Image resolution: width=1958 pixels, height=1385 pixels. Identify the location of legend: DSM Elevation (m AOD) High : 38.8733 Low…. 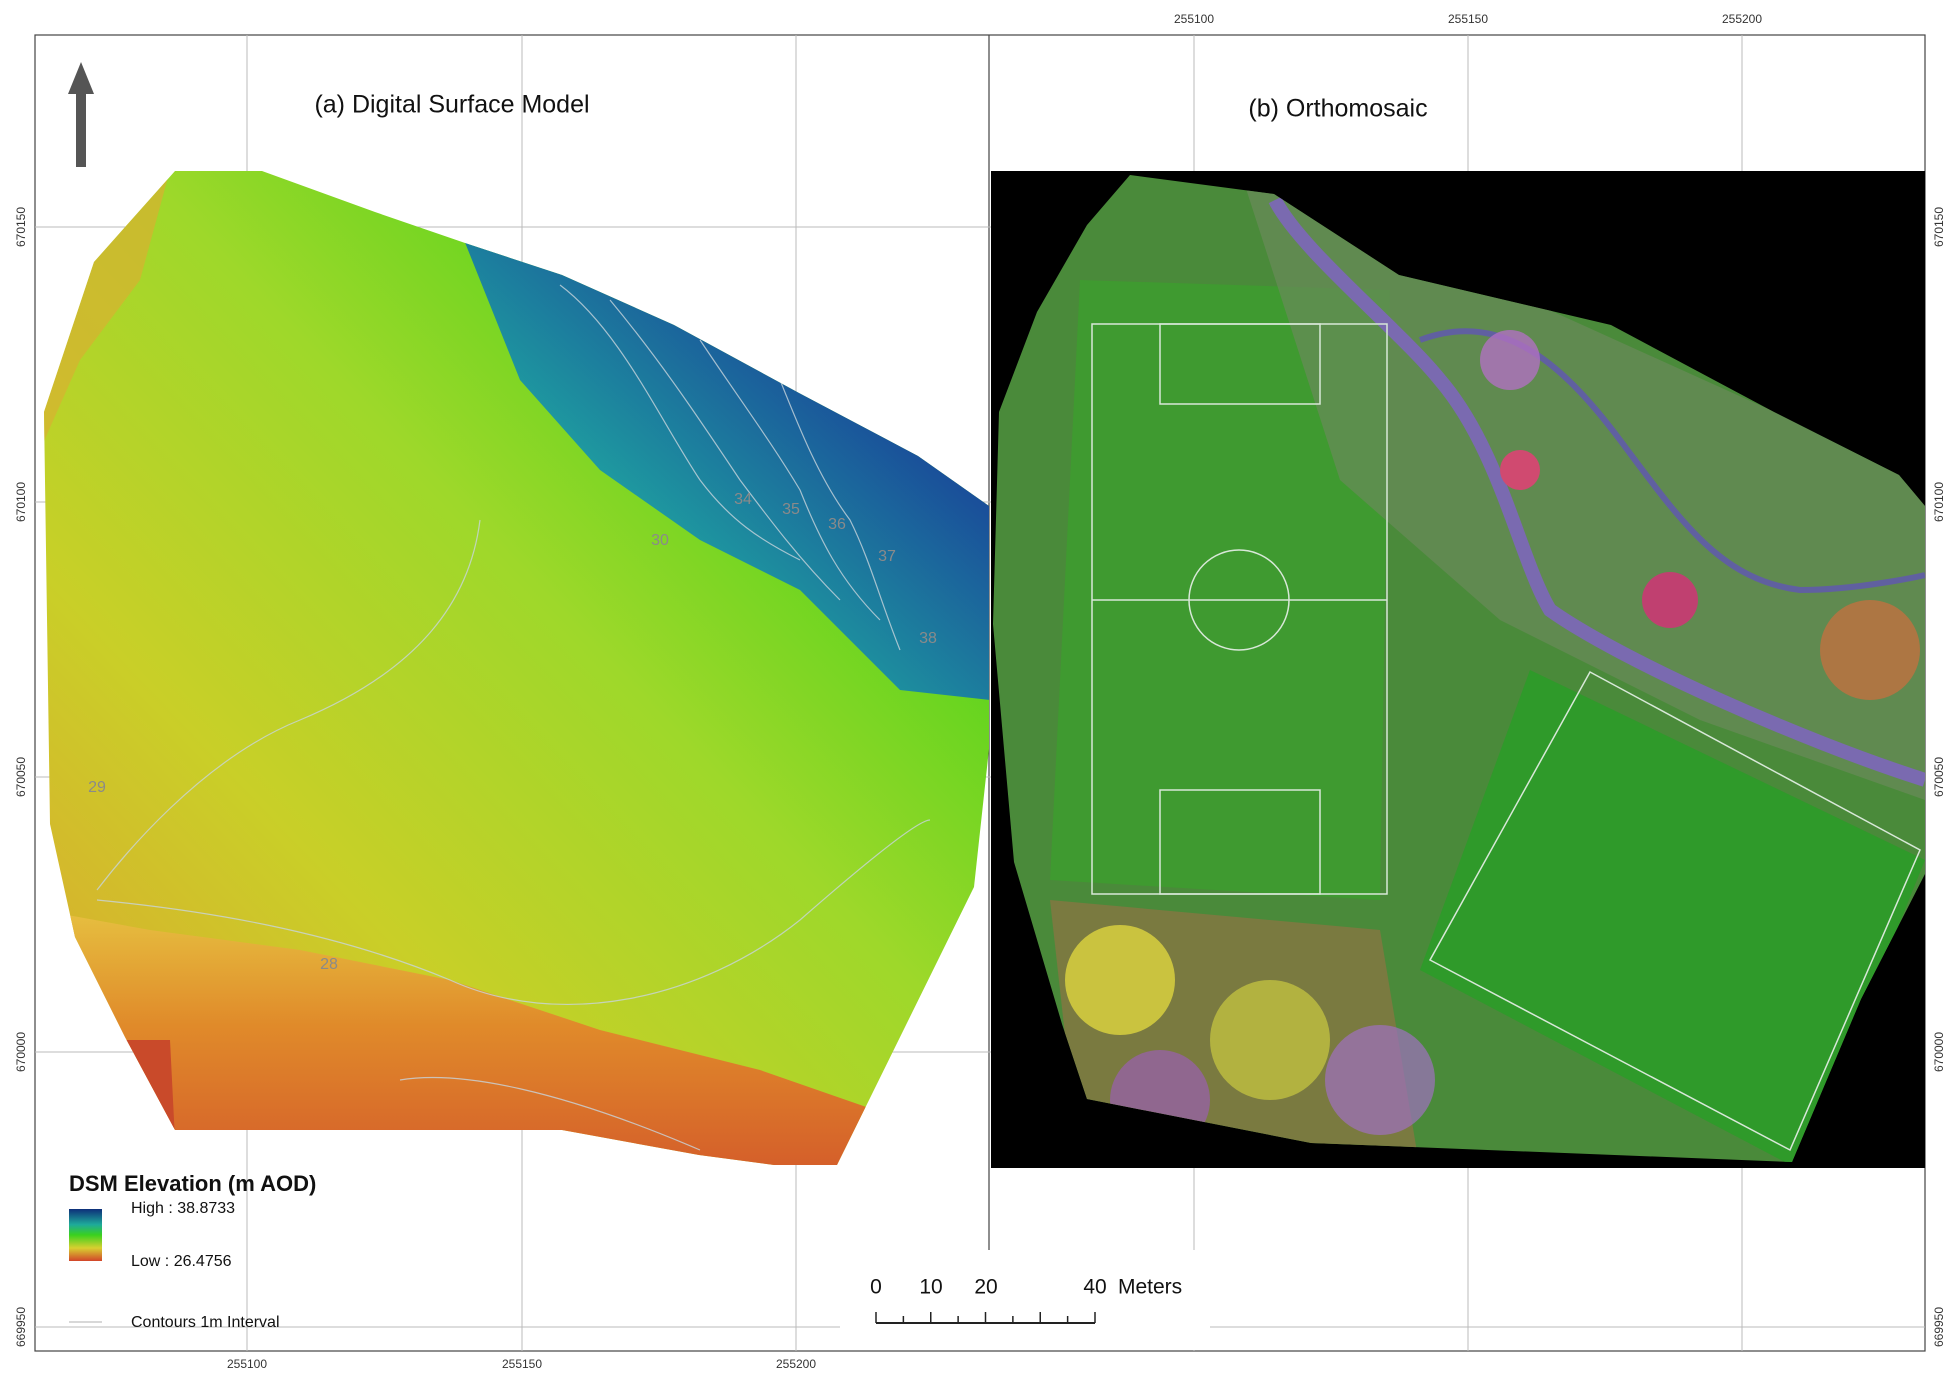
(192, 1251).